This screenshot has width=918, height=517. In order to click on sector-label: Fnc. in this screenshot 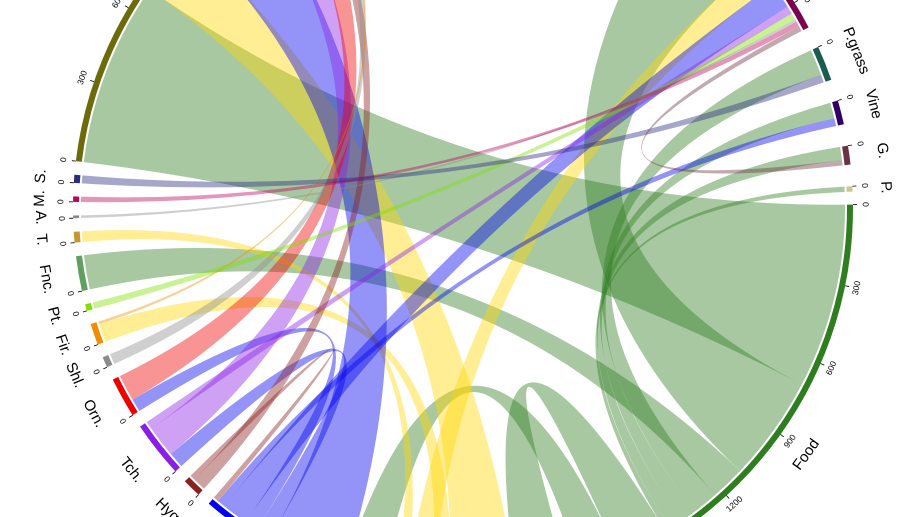, I will do `click(47, 279)`.